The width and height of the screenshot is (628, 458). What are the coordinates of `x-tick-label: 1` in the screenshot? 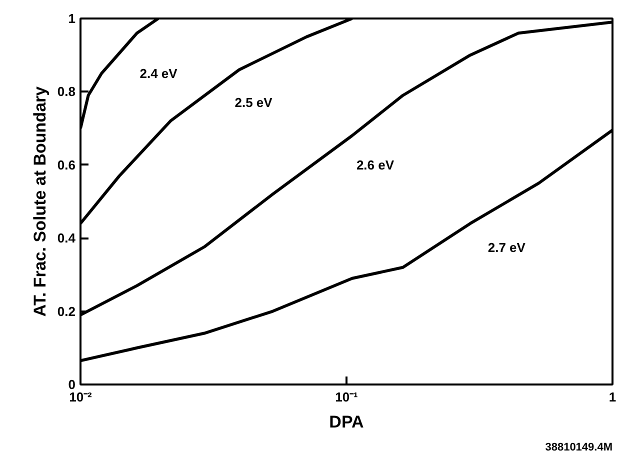 It's located at (612, 397).